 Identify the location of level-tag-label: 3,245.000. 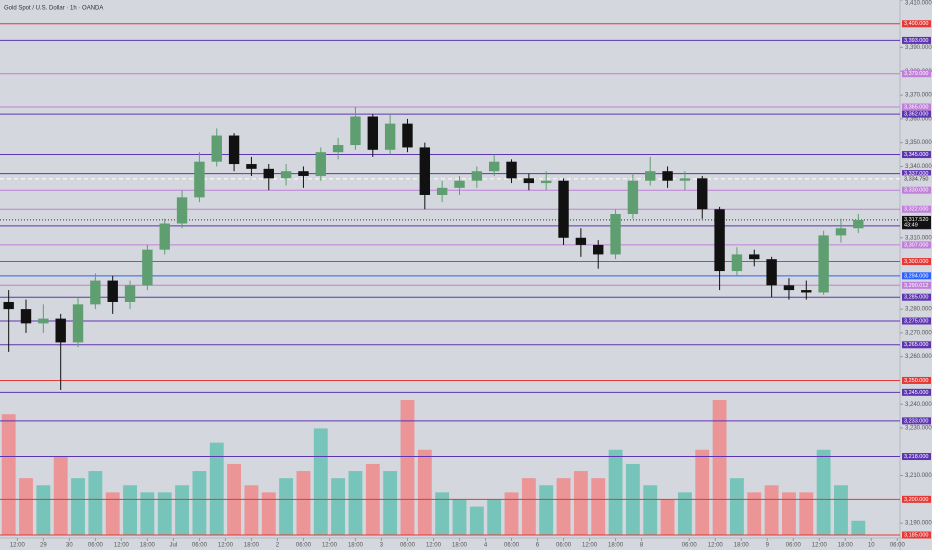
(916, 393).